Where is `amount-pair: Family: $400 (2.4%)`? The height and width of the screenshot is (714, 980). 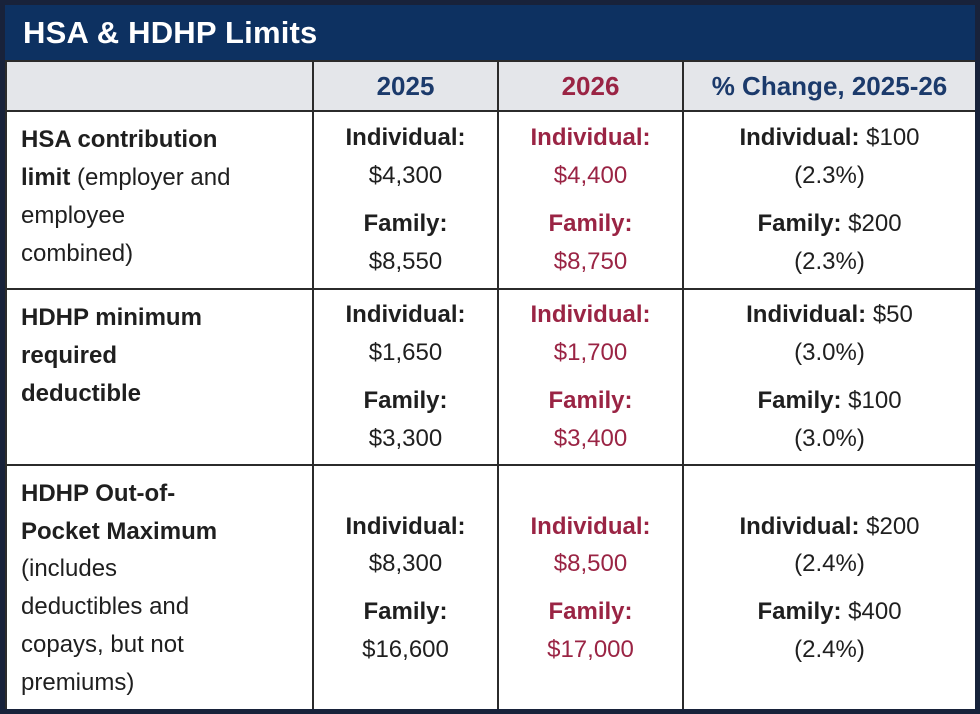
amount-pair: Family: $400 (2.4%) is located at coordinates (829, 631).